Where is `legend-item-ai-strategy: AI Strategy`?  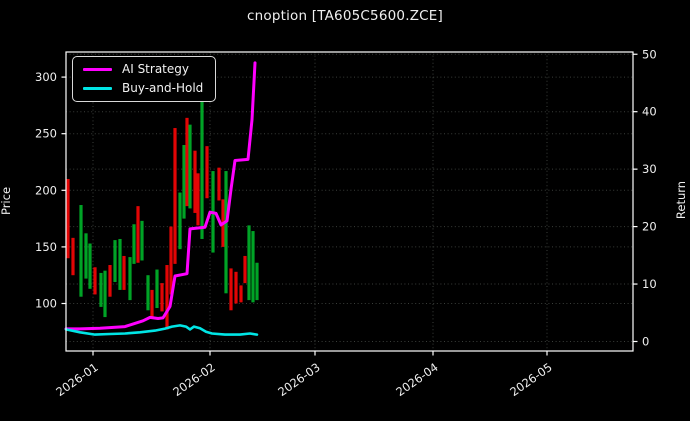
legend-item-ai-strategy: AI Strategy is located at coordinates (143, 69).